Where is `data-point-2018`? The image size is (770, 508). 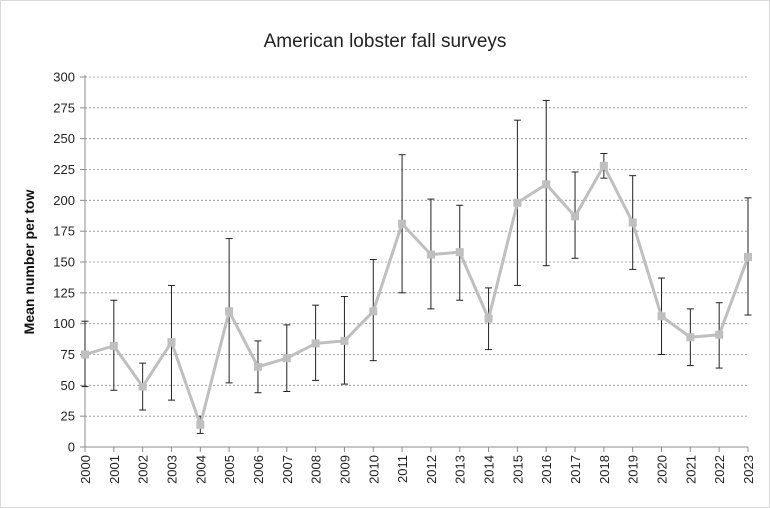
data-point-2018 is located at coordinates (603, 165).